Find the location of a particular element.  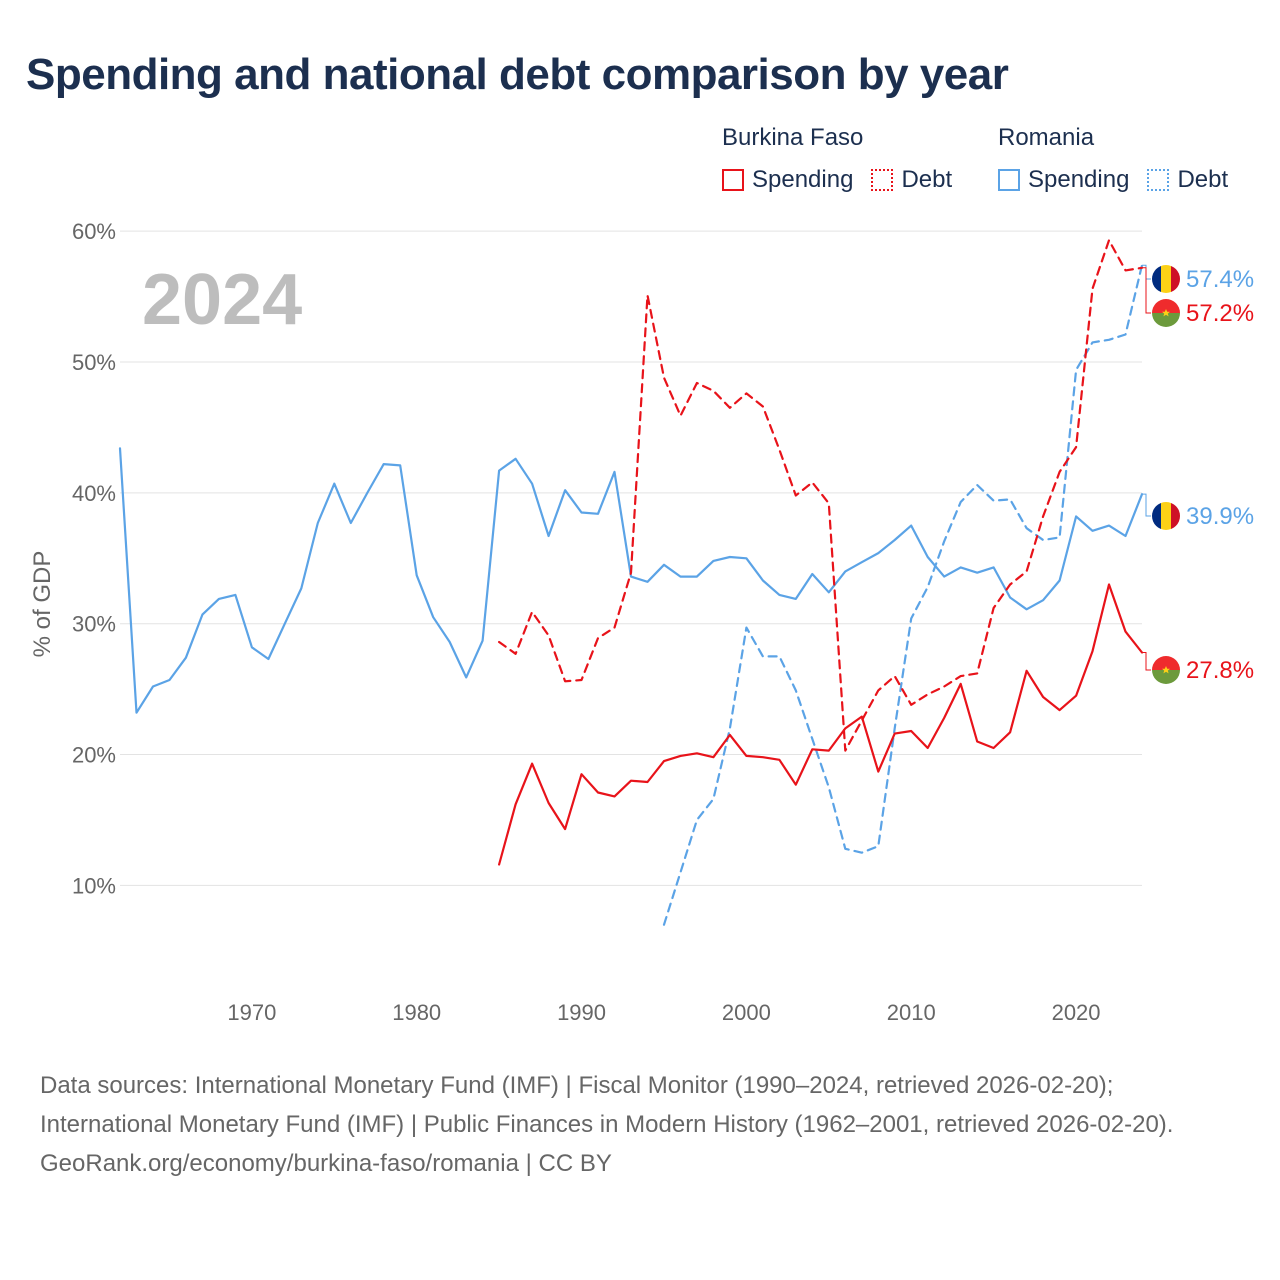

legend-romania-debt: Debt is located at coordinates (1187, 180).